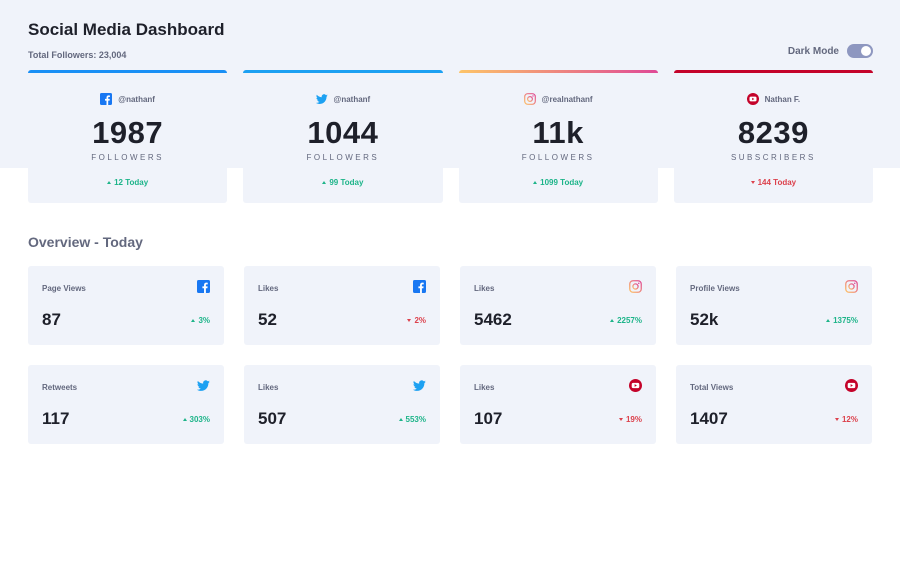 This screenshot has width=900, height=563. Describe the element at coordinates (342, 404) in the screenshot. I see `overview-tile-twitter-likes: Likes 507 553%` at that location.